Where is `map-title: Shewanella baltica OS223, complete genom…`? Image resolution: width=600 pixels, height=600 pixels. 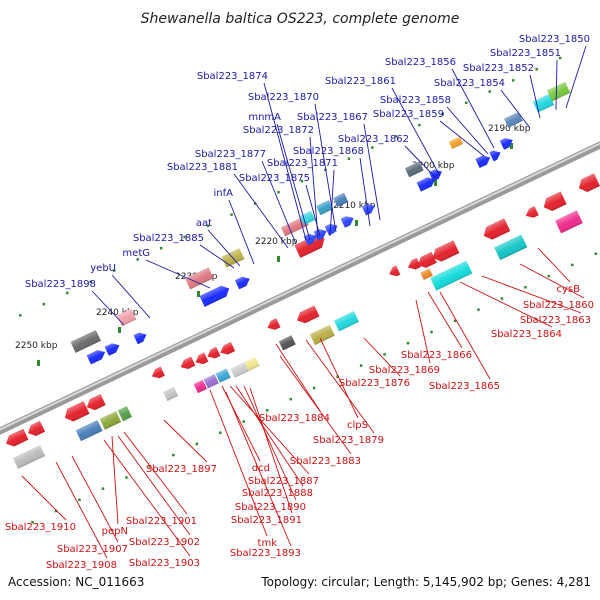 map-title: Shewanella baltica OS223, complete genom… is located at coordinates (300, 19).